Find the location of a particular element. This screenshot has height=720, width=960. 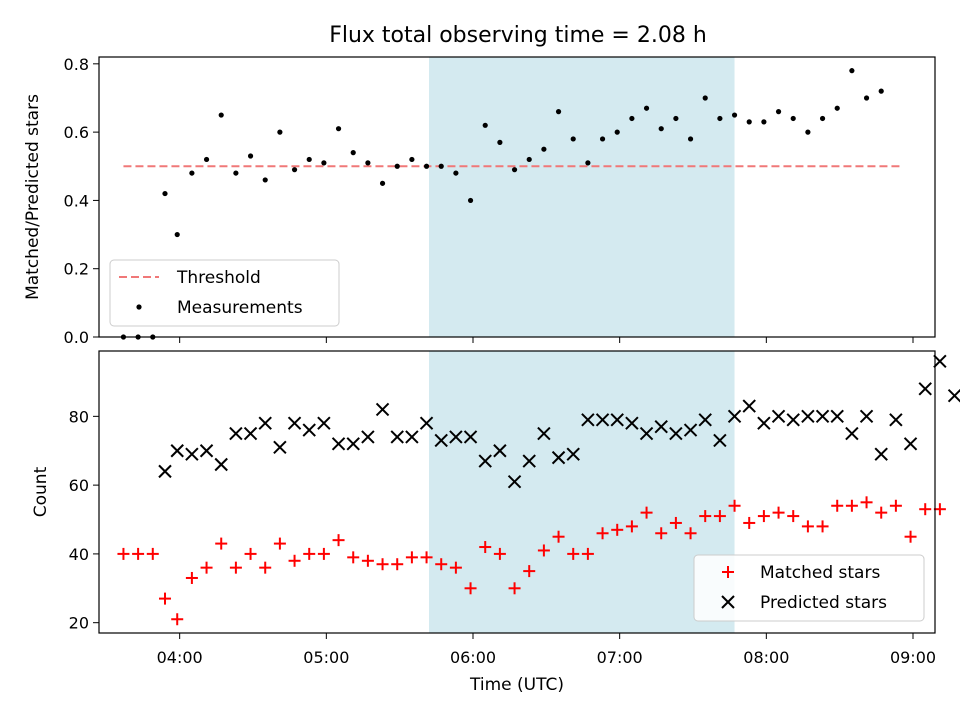

ratio-legend: Threshold Measurements is located at coordinates (224, 293).